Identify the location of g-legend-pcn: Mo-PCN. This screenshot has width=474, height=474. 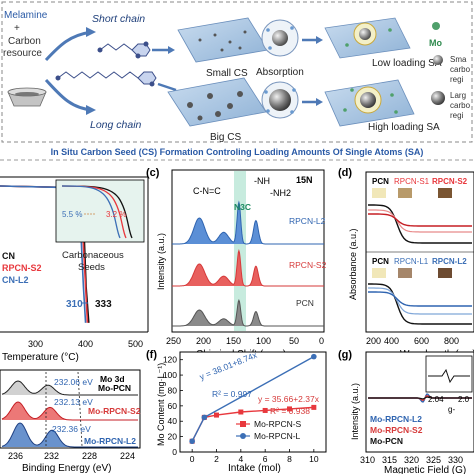
(386, 441).